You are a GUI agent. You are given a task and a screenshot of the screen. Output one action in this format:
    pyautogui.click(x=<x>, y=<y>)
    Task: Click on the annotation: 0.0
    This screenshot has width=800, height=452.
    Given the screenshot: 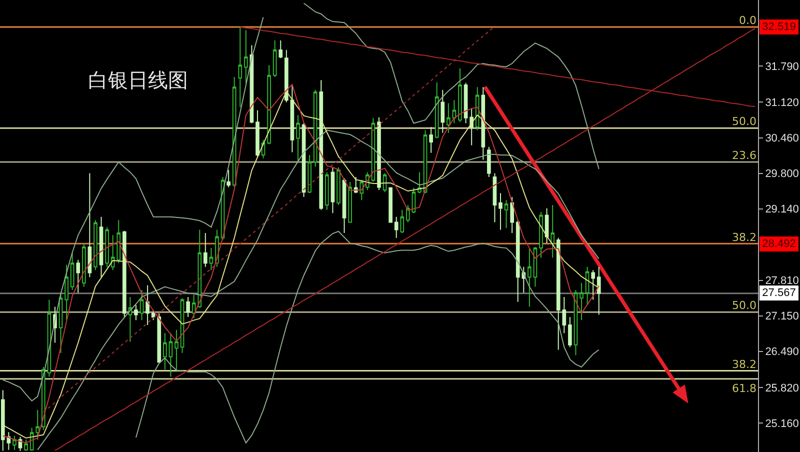 What is the action you would take?
    pyautogui.click(x=747, y=20)
    